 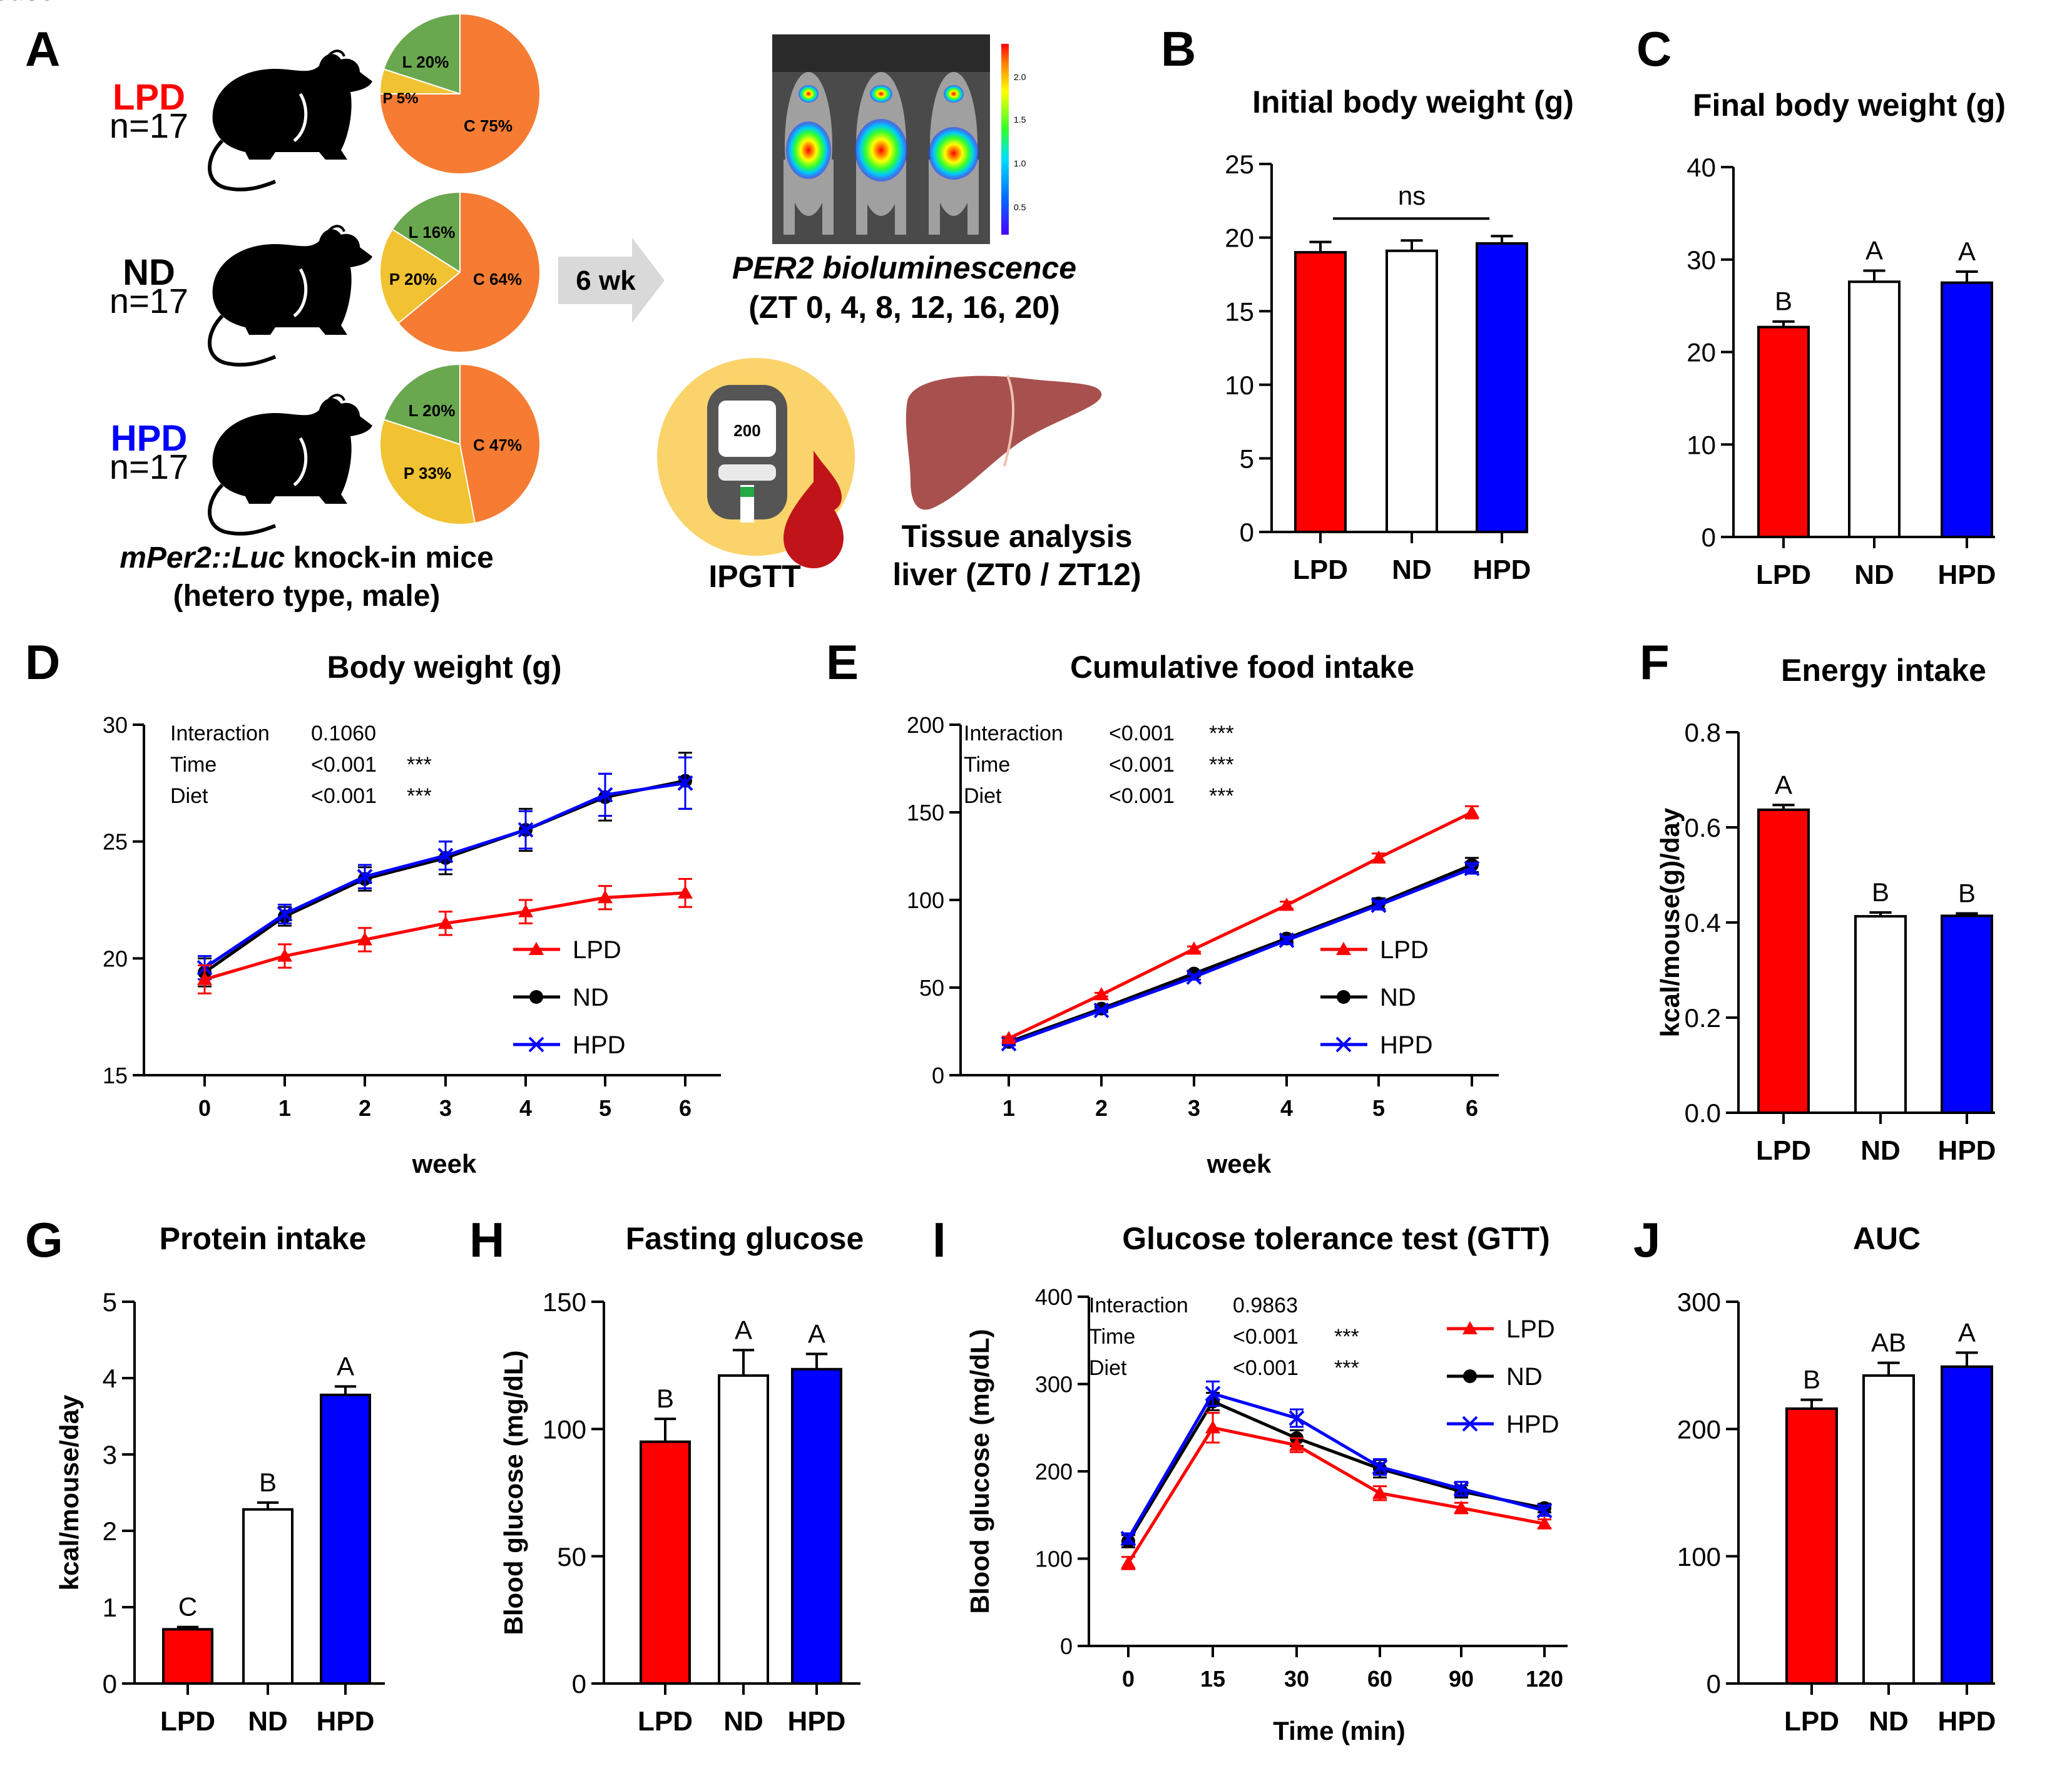 I want to click on pie-slice-fat, so click(x=422, y=405).